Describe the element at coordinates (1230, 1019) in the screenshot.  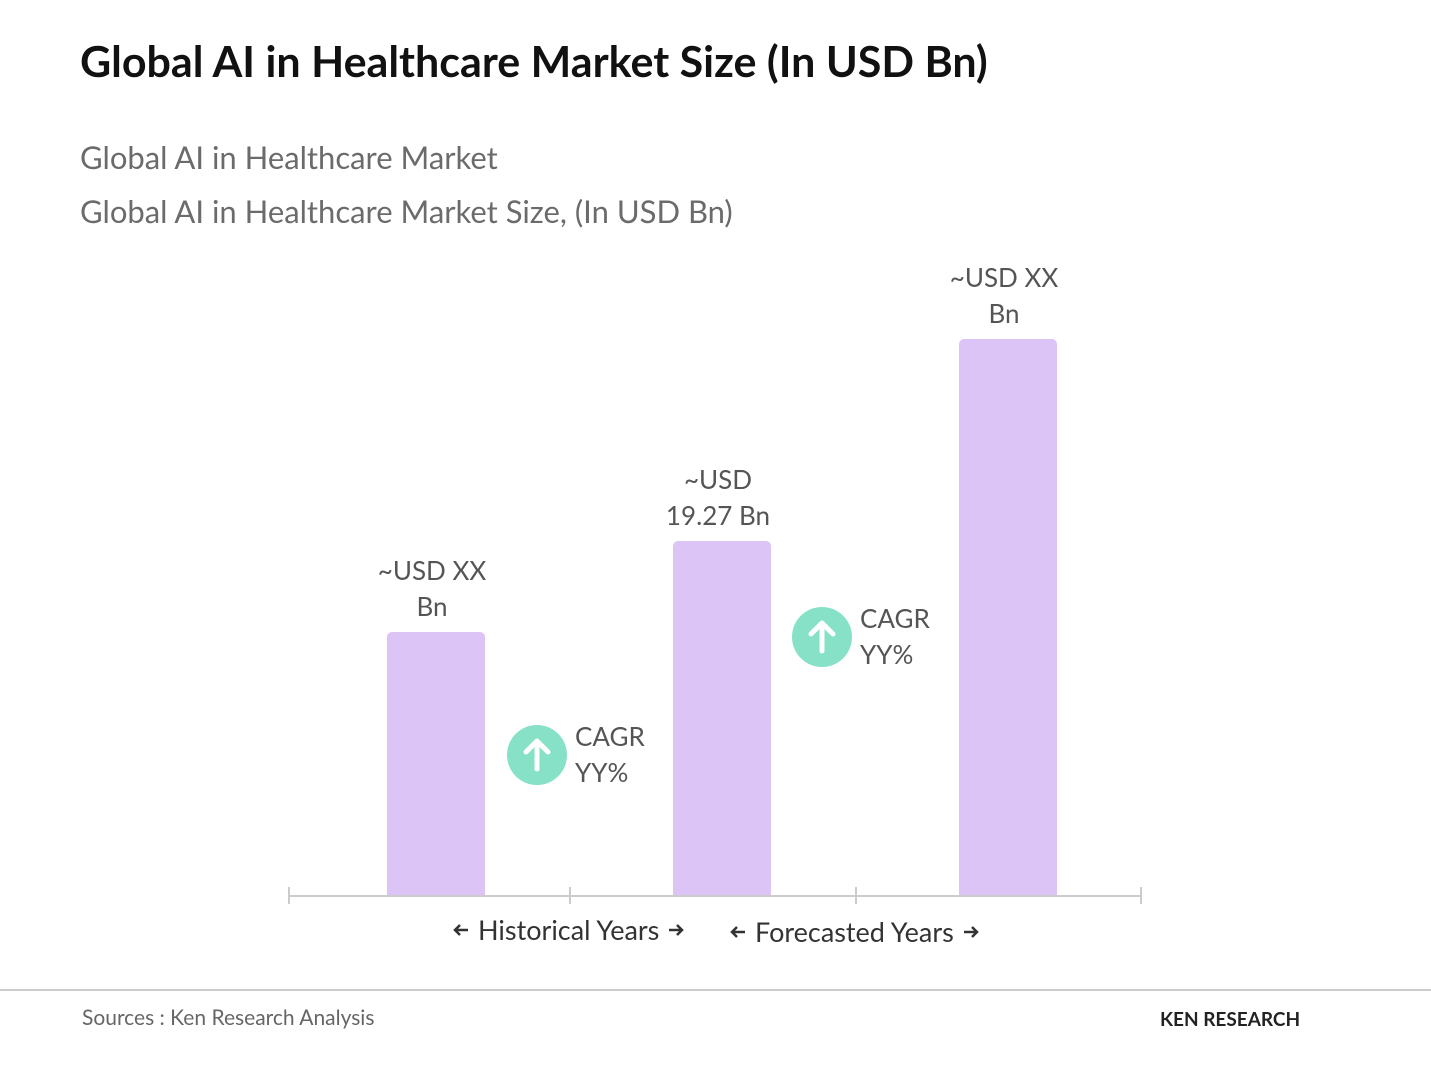
I see `logo: KEN RESEARCH` at that location.